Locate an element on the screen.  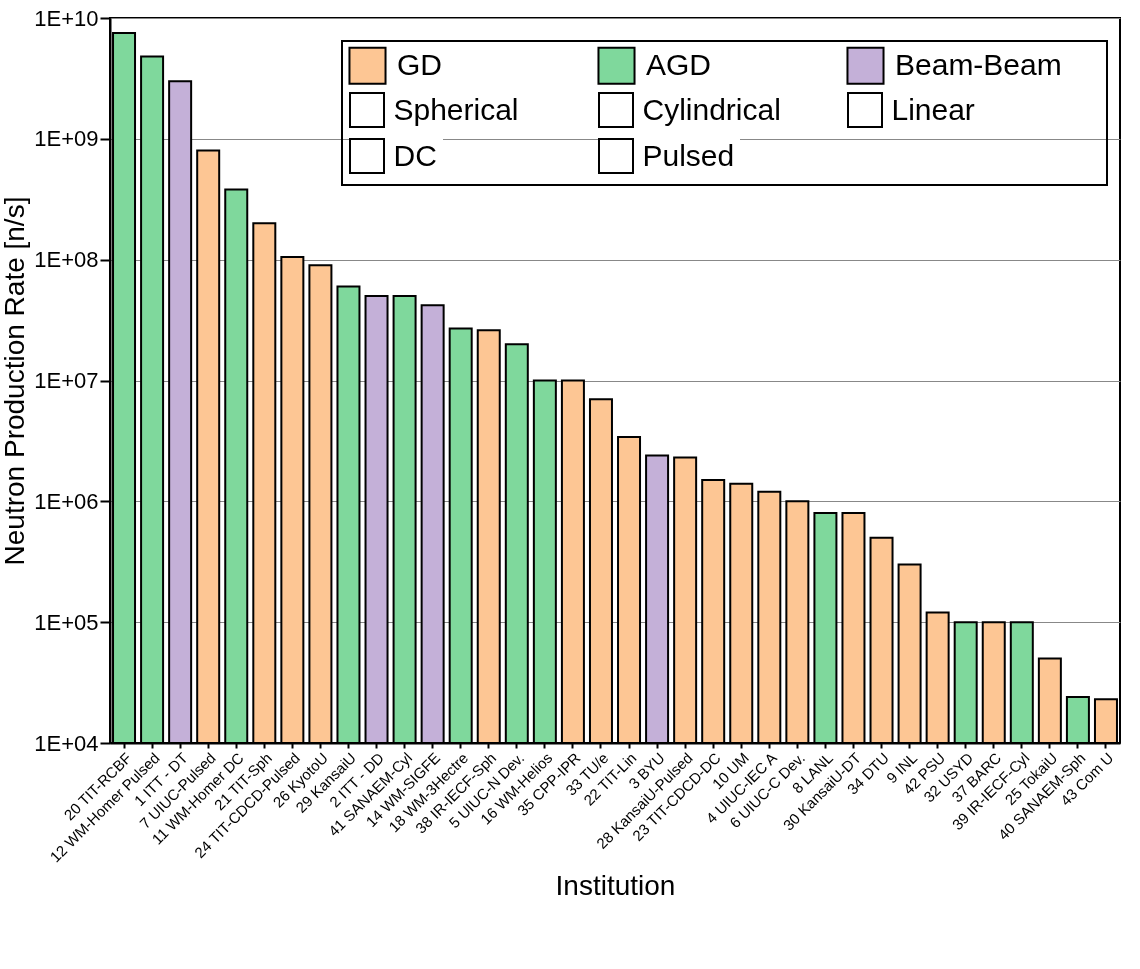
annotation: DC is located at coordinates (415, 155).